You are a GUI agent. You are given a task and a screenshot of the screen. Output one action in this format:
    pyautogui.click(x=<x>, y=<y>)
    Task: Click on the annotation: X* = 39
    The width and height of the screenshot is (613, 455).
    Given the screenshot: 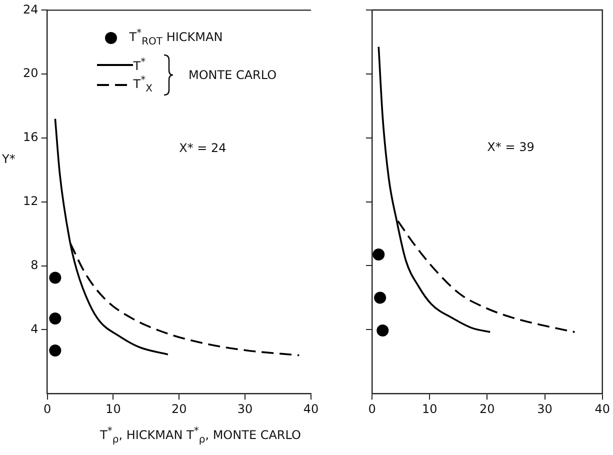 What is the action you would take?
    pyautogui.click(x=510, y=147)
    